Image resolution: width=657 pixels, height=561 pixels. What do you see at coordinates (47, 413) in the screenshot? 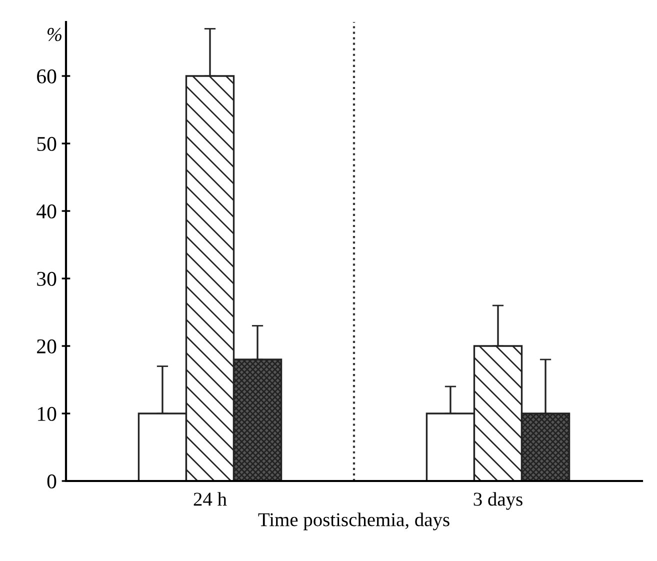
I see `y-tick-label: 10` at bounding box center [47, 413].